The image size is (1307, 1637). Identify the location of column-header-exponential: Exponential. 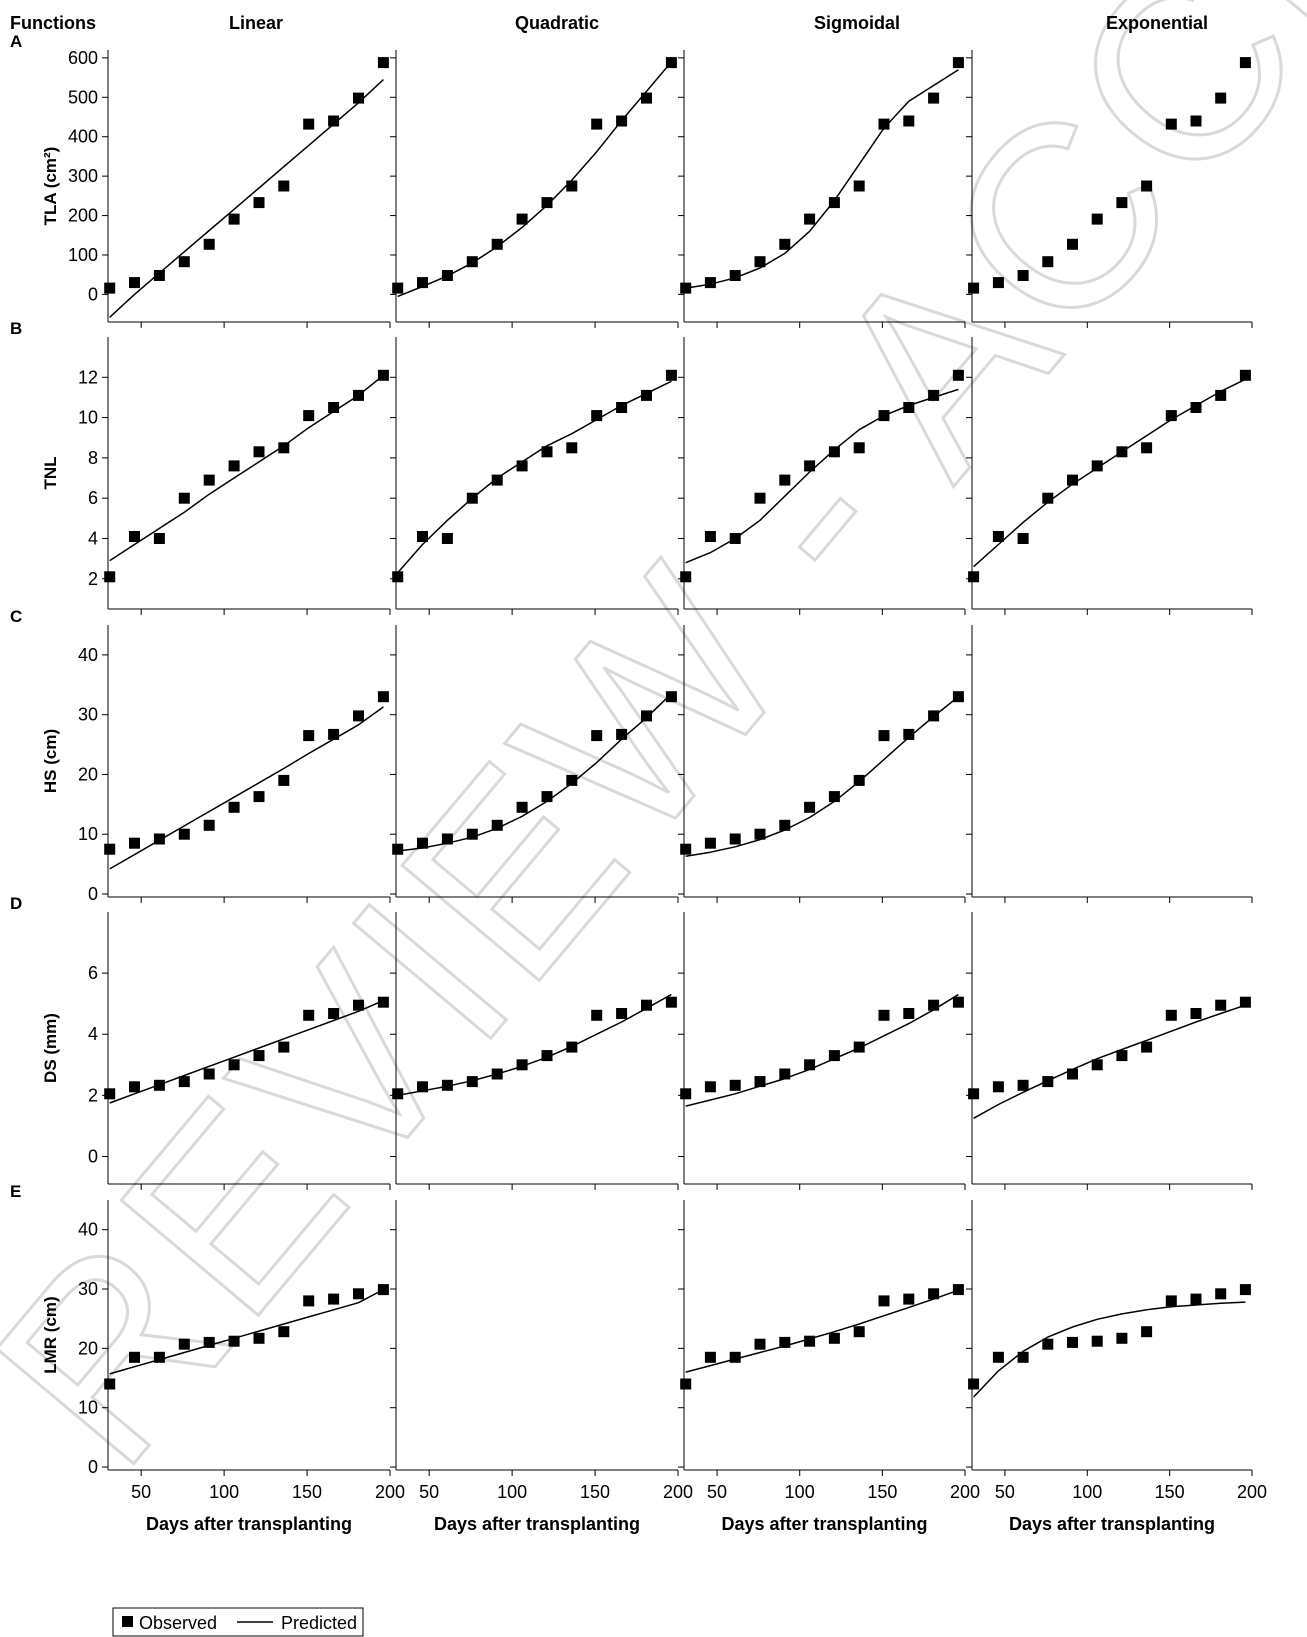
(1157, 23).